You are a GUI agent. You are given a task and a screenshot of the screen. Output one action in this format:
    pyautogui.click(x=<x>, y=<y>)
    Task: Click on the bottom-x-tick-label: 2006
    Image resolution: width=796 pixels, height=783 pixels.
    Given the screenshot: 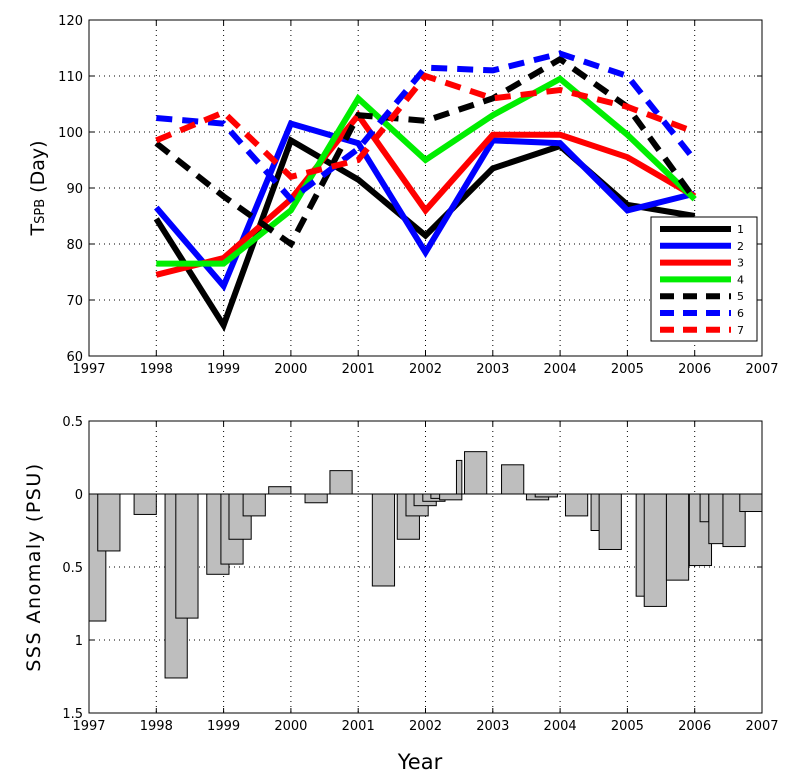 What is the action you would take?
    pyautogui.click(x=694, y=726)
    